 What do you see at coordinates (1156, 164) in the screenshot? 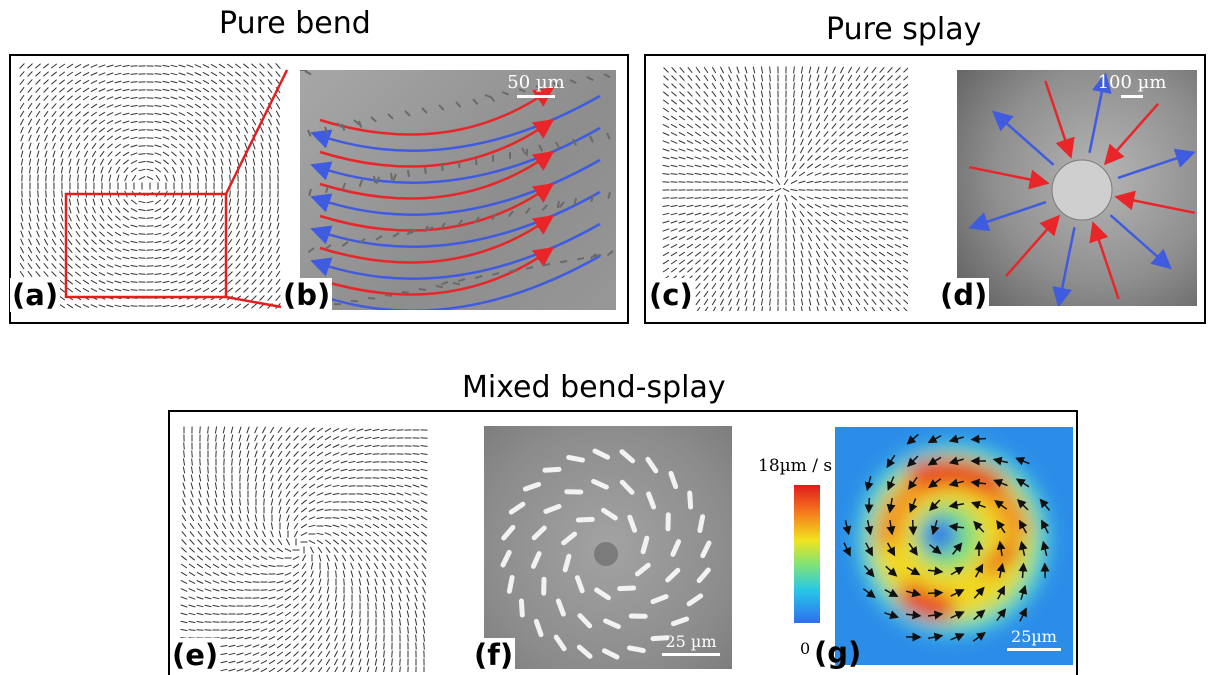
I see `outward-arrow` at bounding box center [1156, 164].